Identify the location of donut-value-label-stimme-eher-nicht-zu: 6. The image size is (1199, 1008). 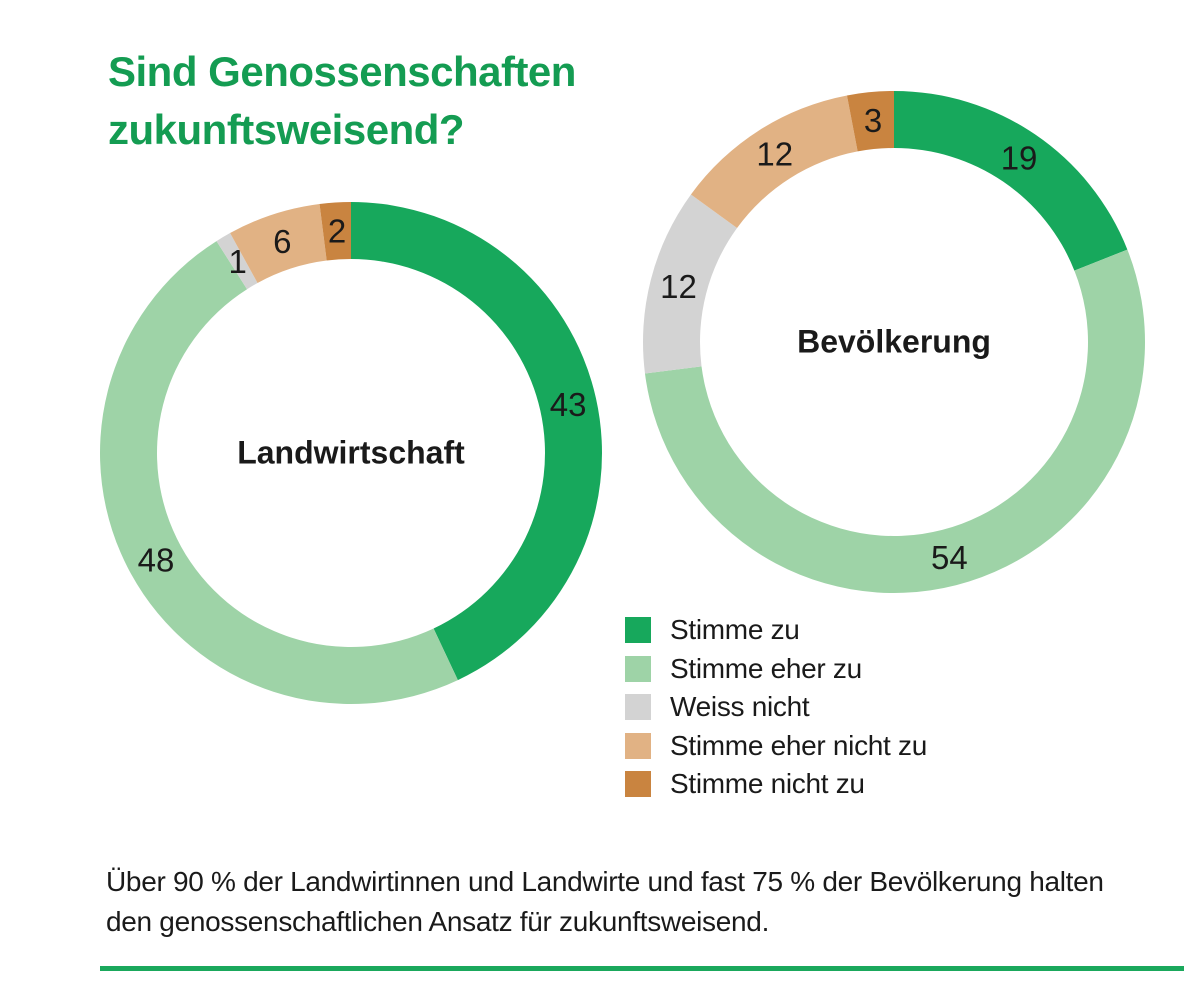
(282, 241).